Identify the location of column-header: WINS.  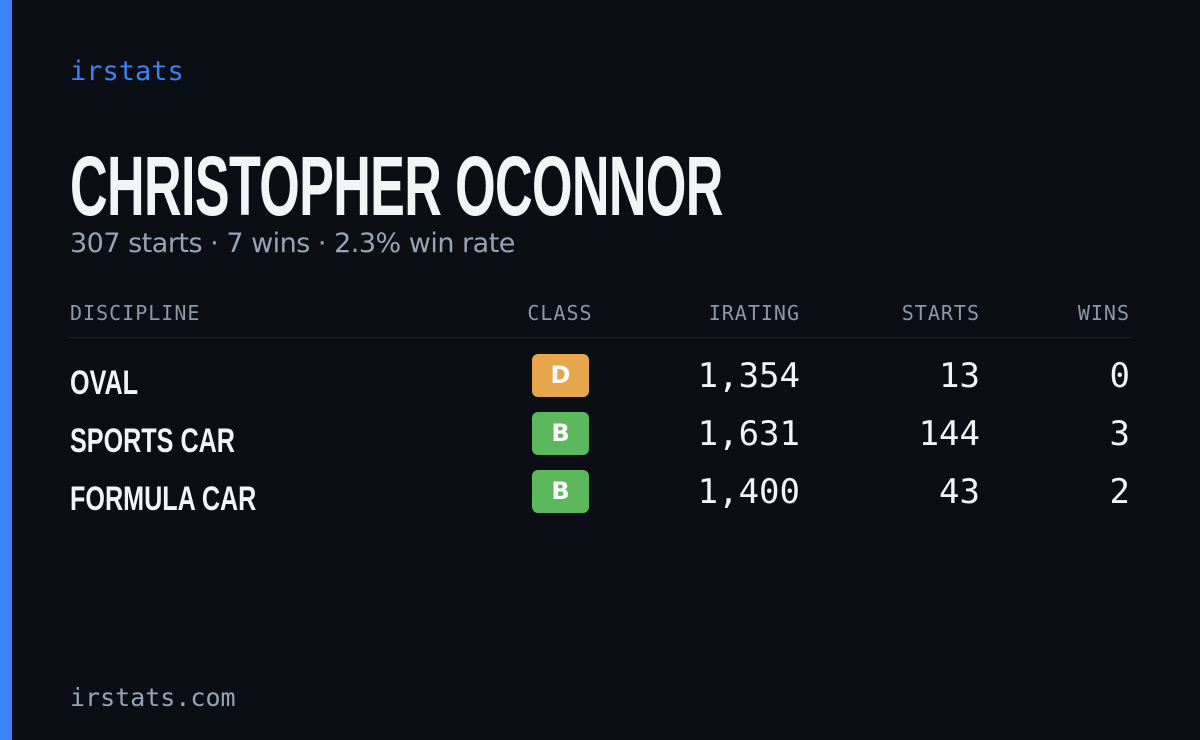
(1103, 313).